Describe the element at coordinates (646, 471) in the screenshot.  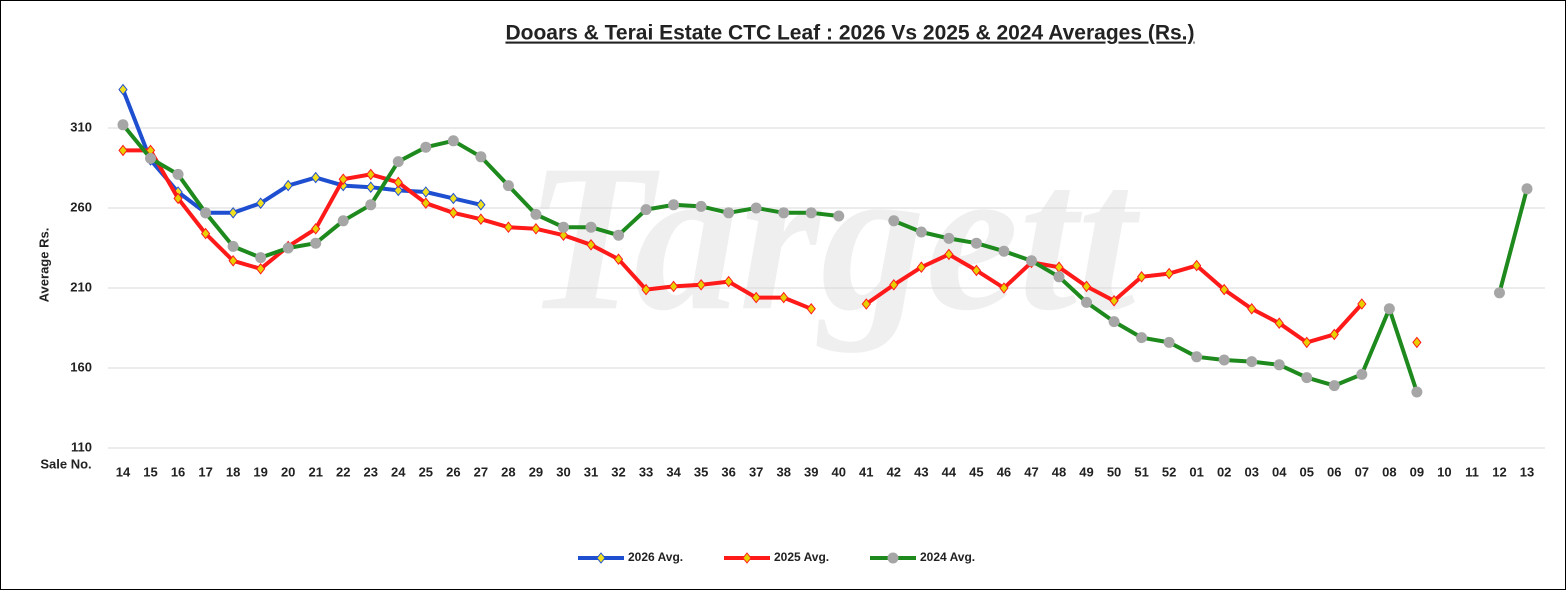
I see `x-tick-label: 33` at that location.